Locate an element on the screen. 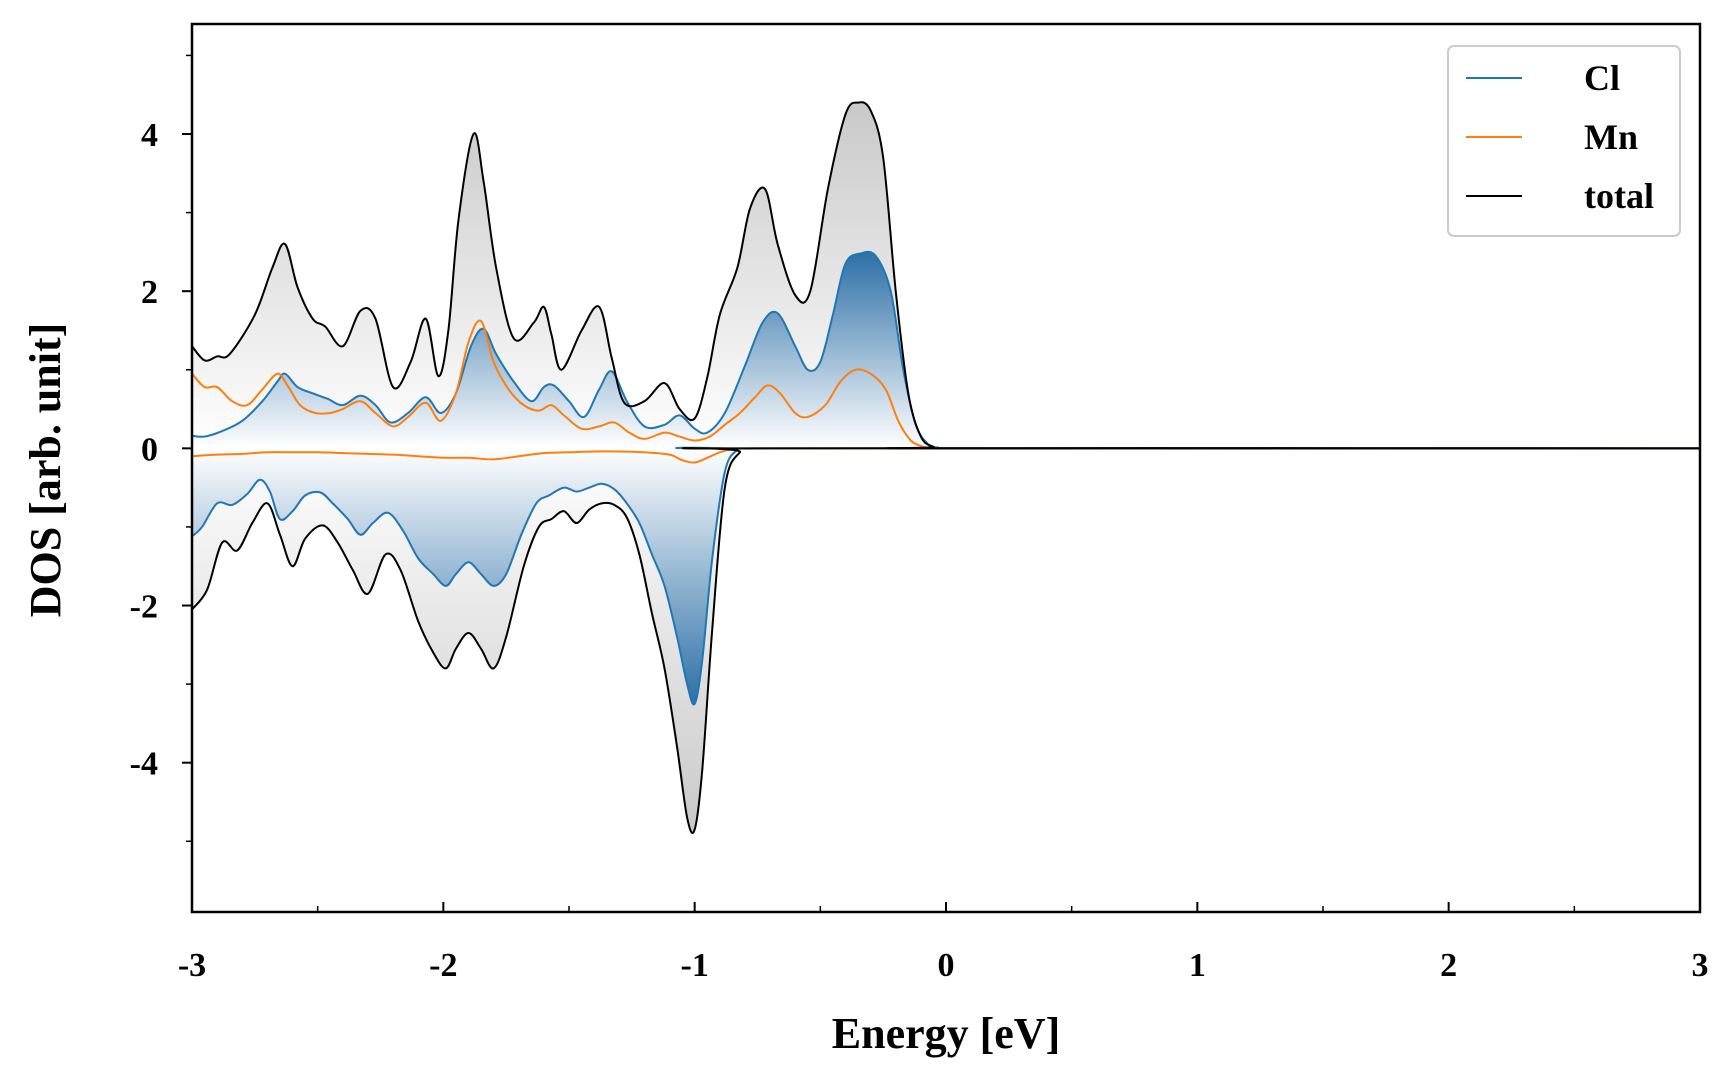  y-tick-label: 4 is located at coordinates (149, 135).